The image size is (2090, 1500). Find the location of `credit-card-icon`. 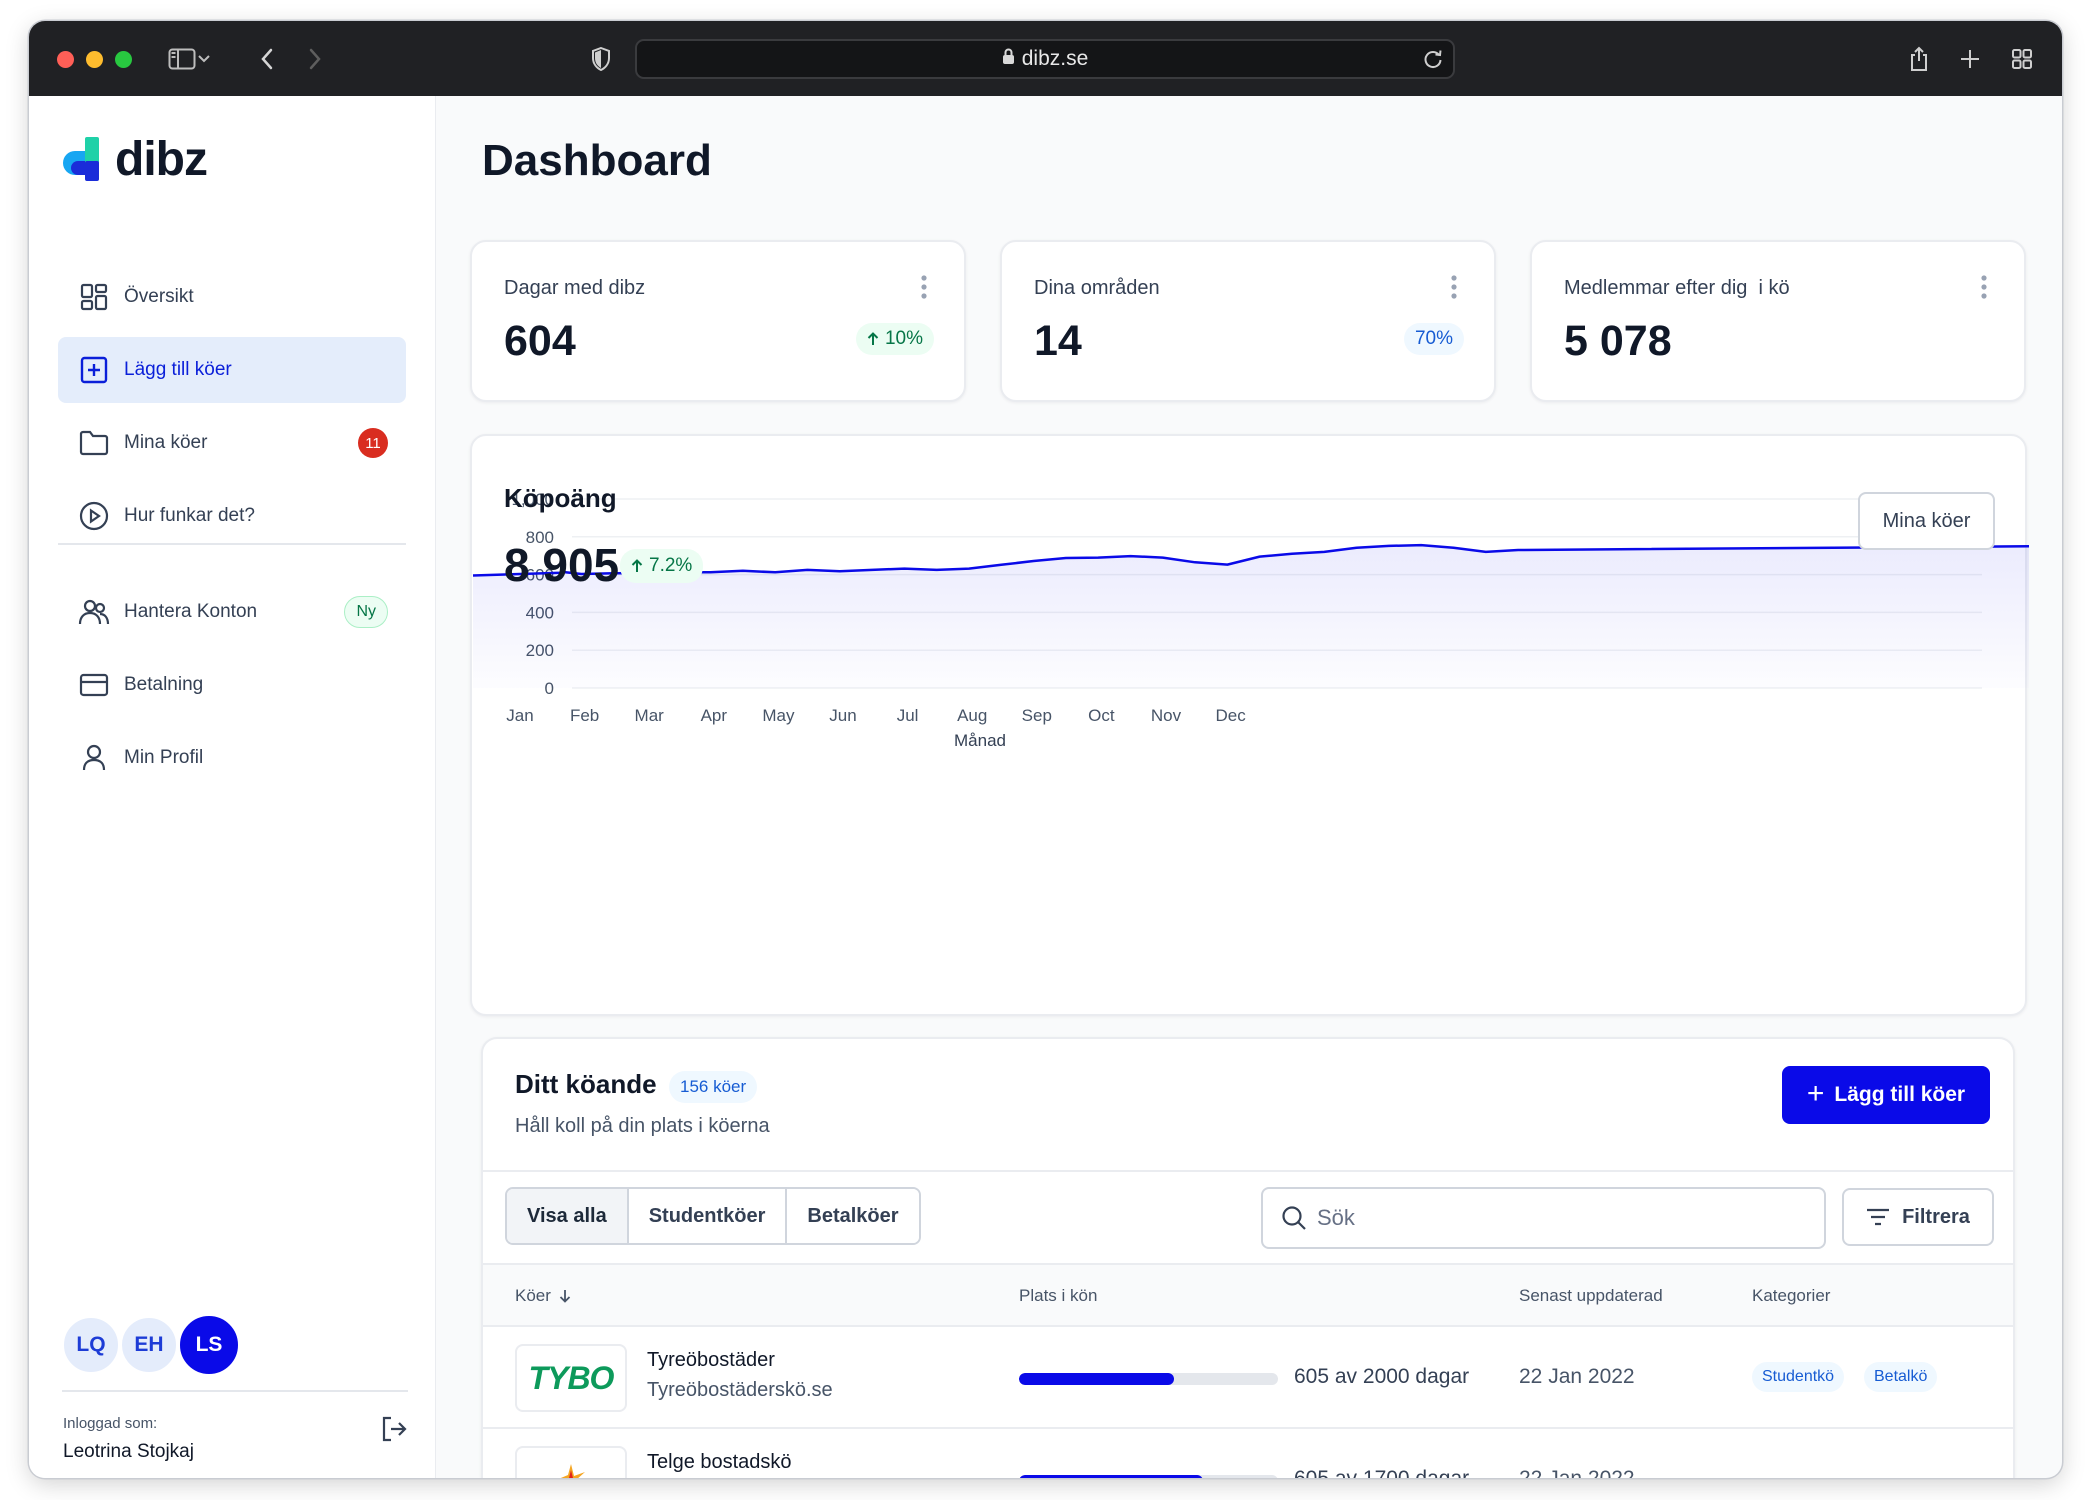

credit-card-icon is located at coordinates (94, 685).